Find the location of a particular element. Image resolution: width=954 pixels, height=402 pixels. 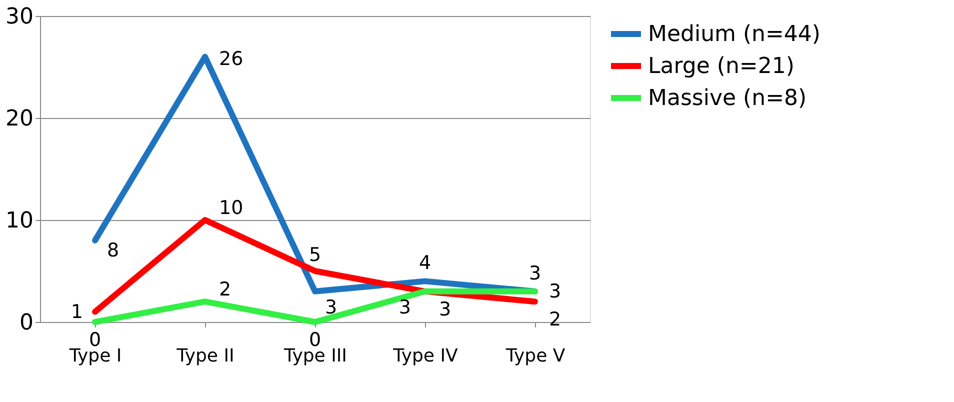

x-tick-label: Type II is located at coordinates (205, 356).